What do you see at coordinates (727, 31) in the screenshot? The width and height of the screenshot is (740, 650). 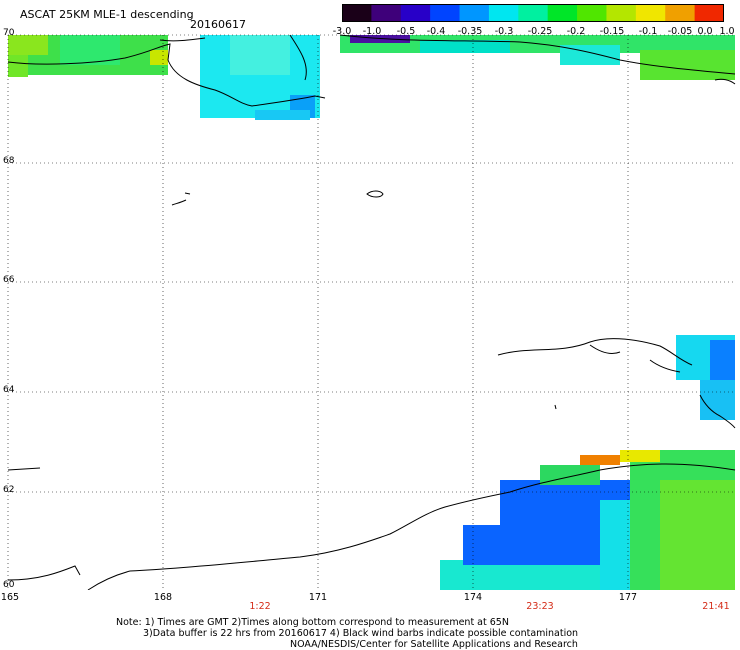 I see `colorbar-label: 1.0` at bounding box center [727, 31].